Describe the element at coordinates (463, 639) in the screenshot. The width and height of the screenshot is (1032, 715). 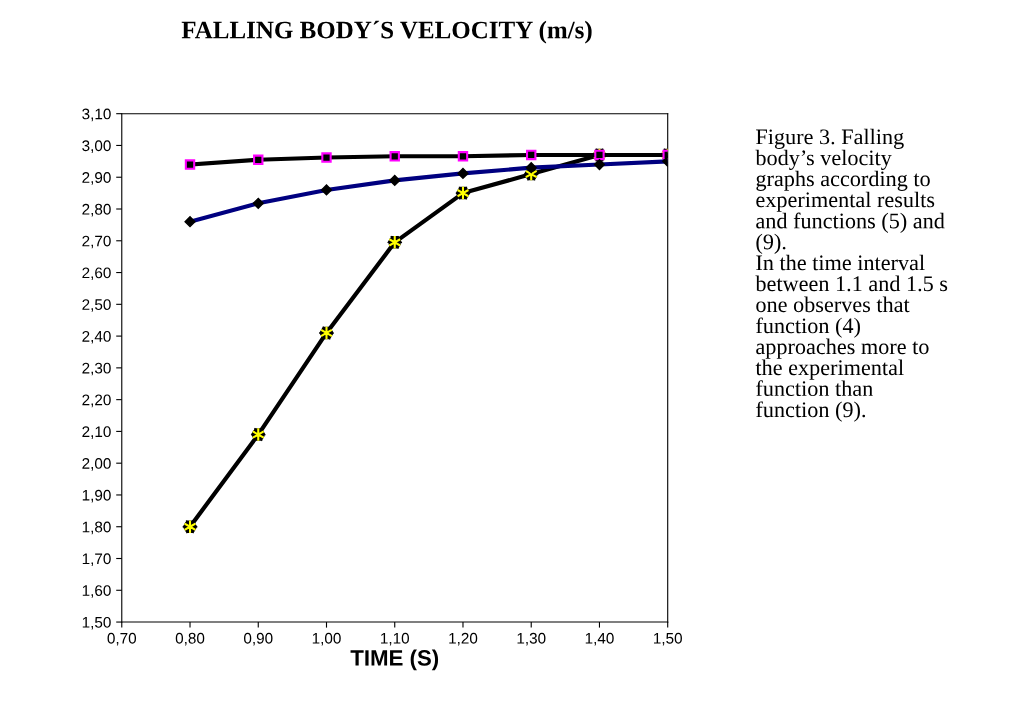
I see `x-tick-label: 1,20` at that location.